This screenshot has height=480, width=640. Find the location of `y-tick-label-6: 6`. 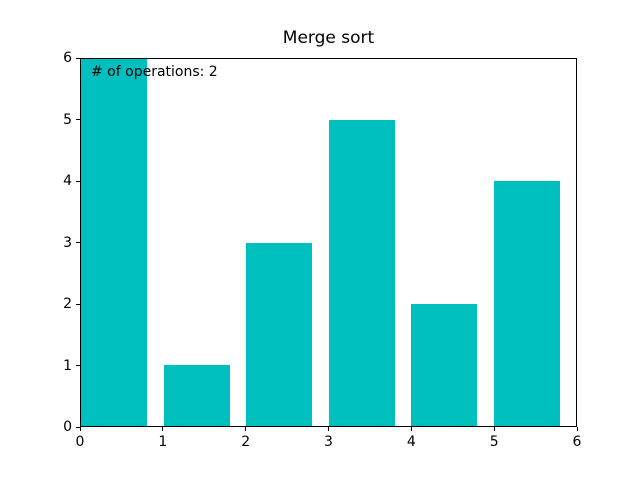

y-tick-label-6: 6 is located at coordinates (67, 58).